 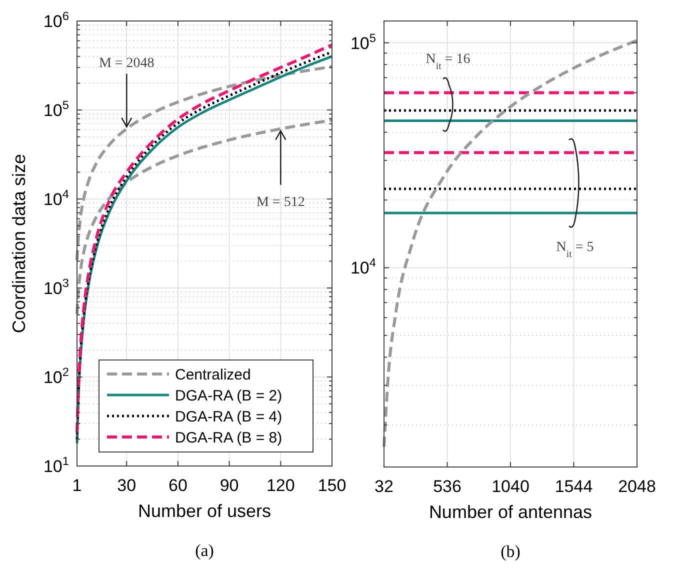 What do you see at coordinates (205, 511) in the screenshot?
I see `x-axis-title: Number of users` at bounding box center [205, 511].